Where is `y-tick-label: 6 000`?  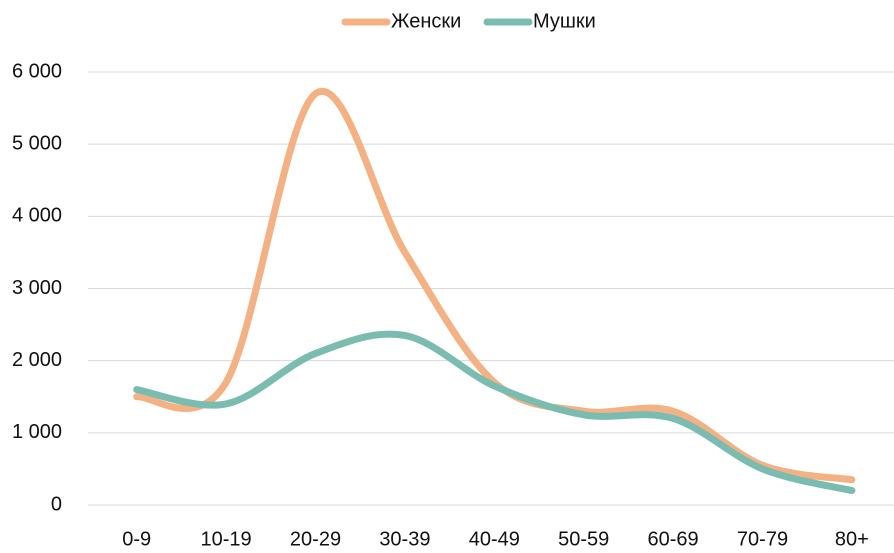
y-tick-label: 6 000 is located at coordinates (37, 71).